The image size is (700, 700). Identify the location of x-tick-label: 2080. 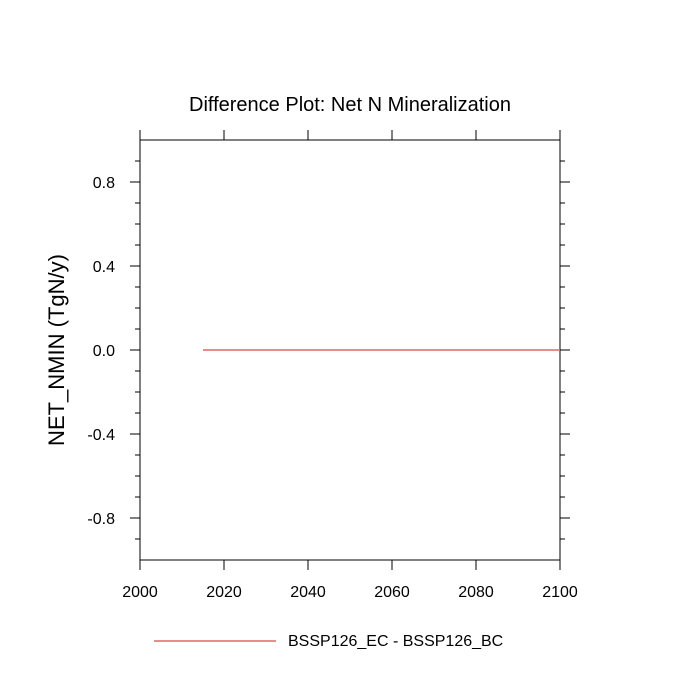
(476, 592).